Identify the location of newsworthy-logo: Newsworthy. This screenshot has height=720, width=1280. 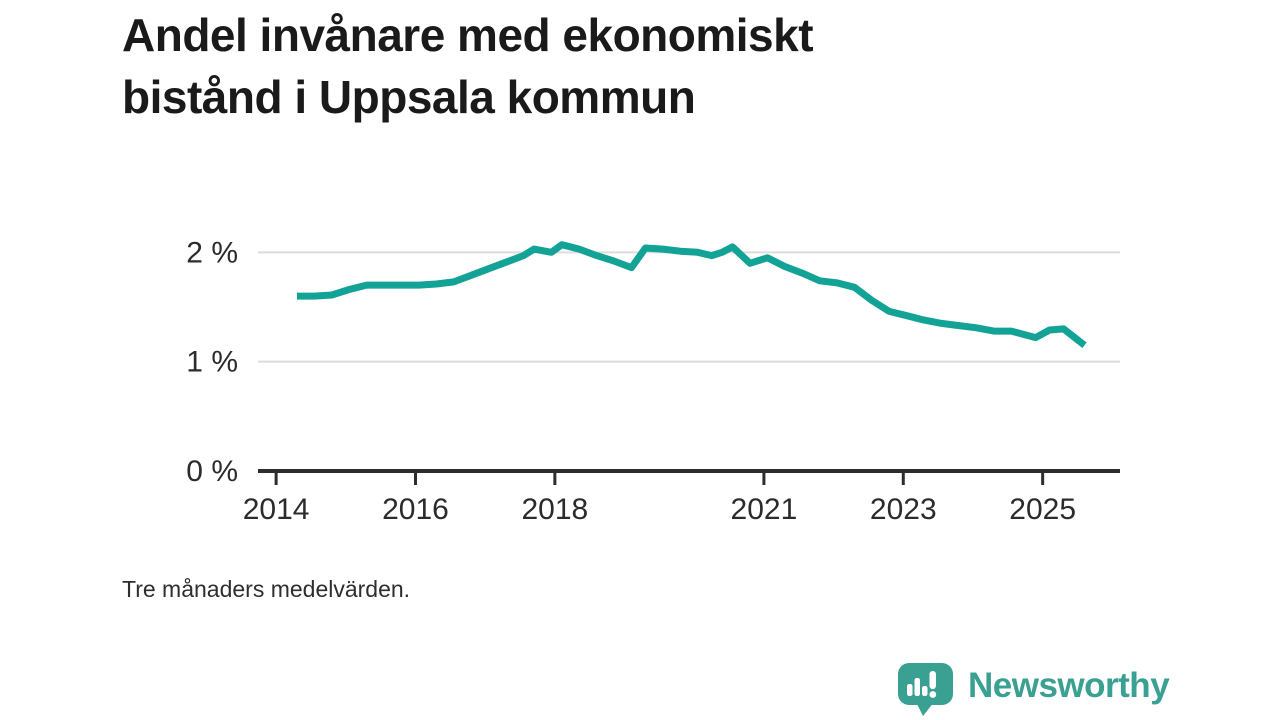
(1033, 690).